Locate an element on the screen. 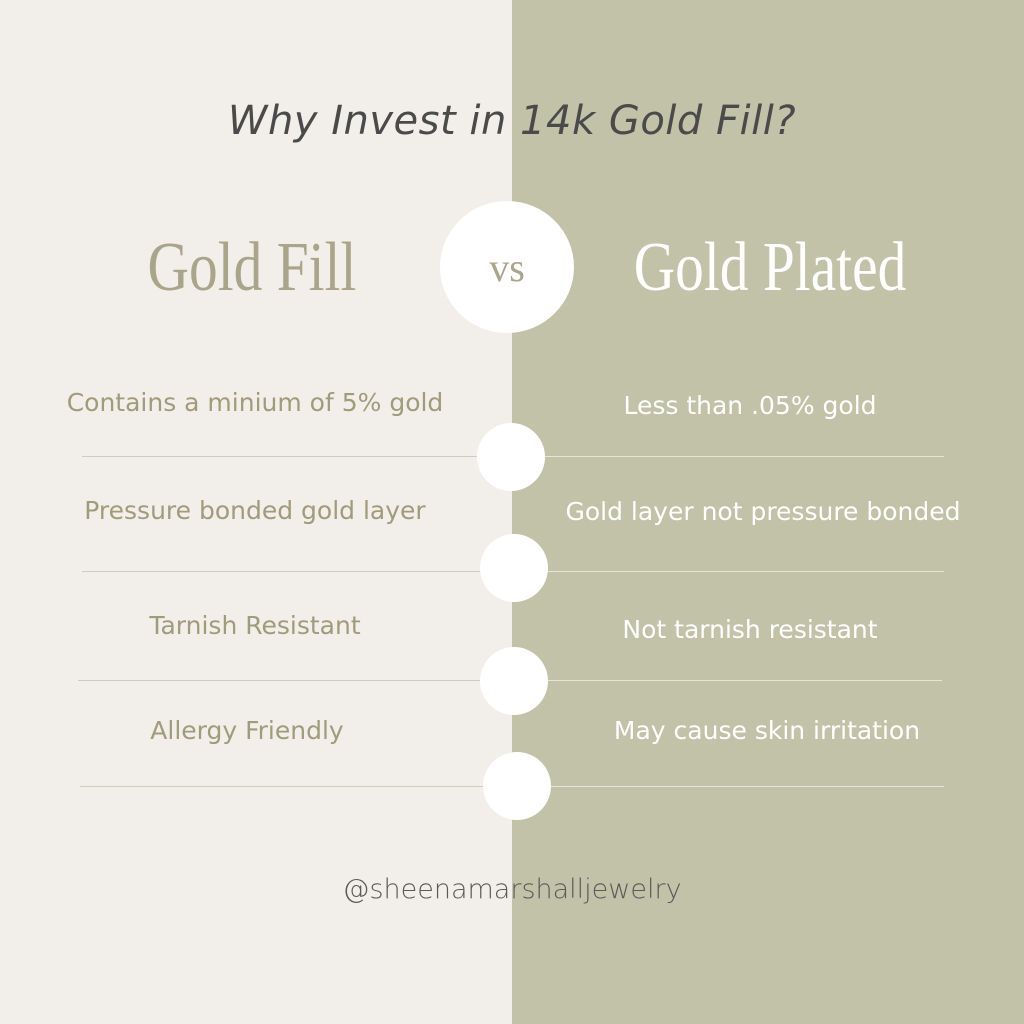  gold-fill-heading: Gold Fill is located at coordinates (252, 267).